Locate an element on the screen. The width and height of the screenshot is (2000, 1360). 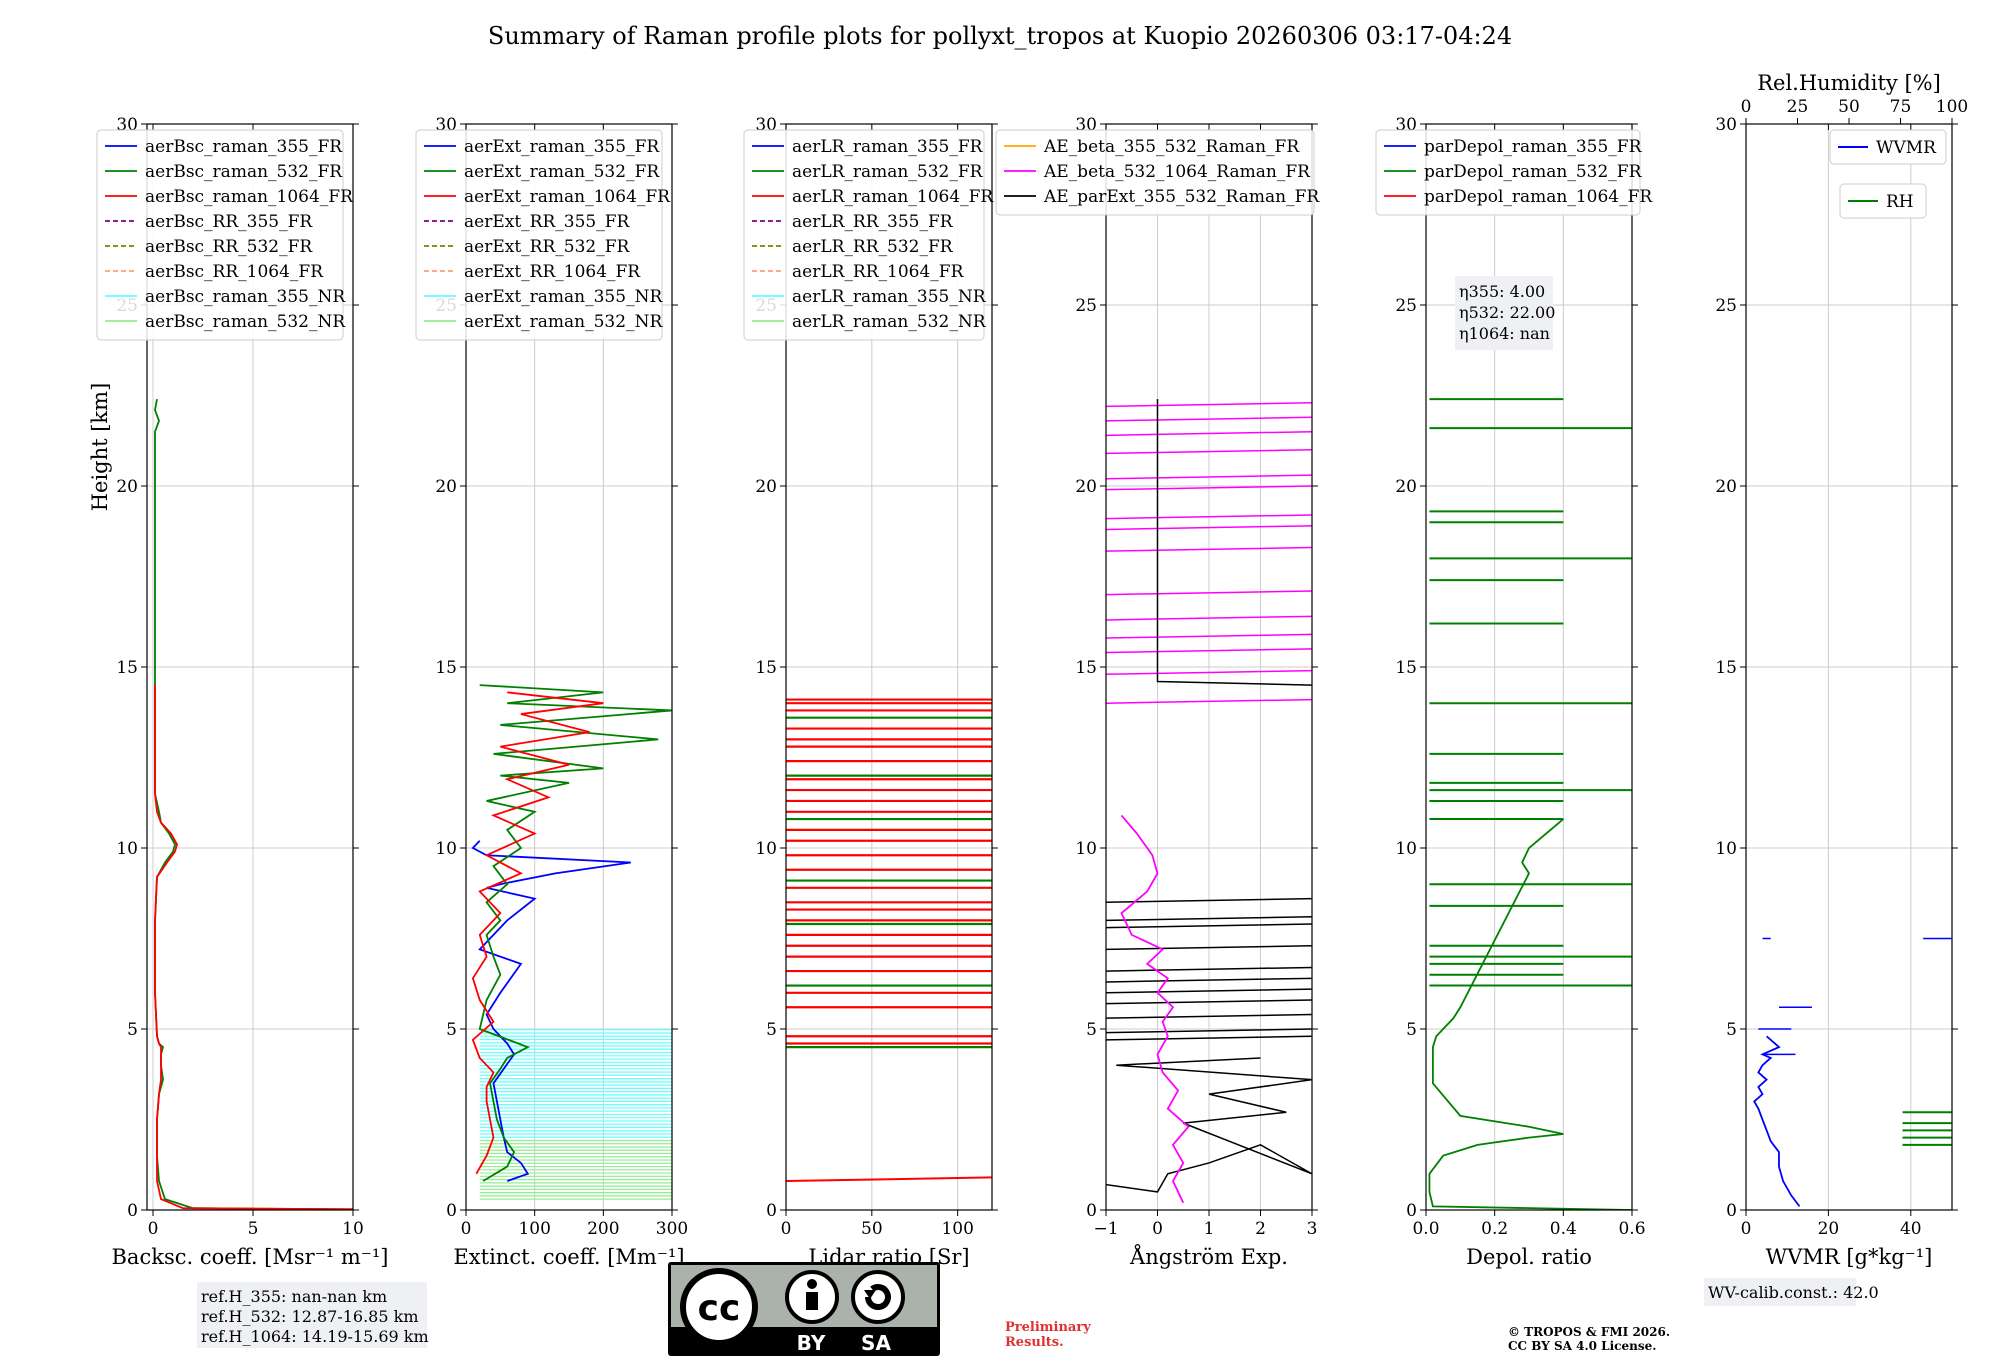
legend-label: aerLR_RR_1064_FR is located at coordinates (878, 272).